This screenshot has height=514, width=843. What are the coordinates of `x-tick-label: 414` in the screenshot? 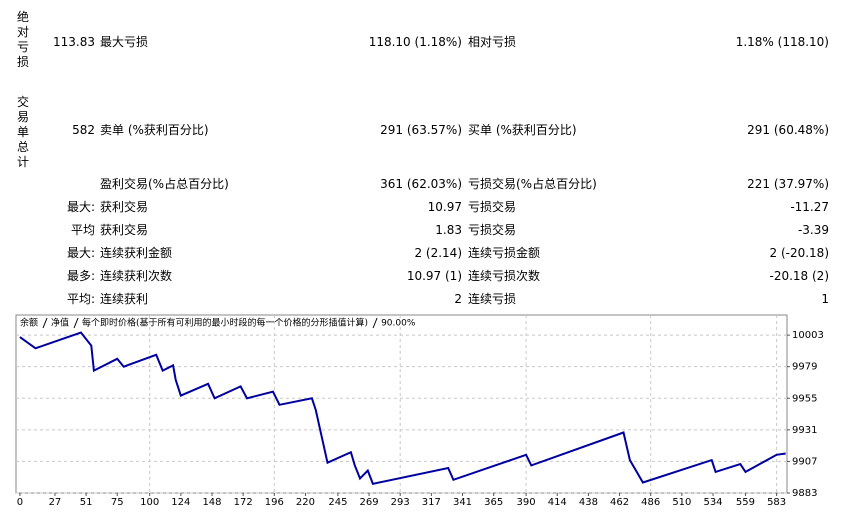 It's located at (557, 502).